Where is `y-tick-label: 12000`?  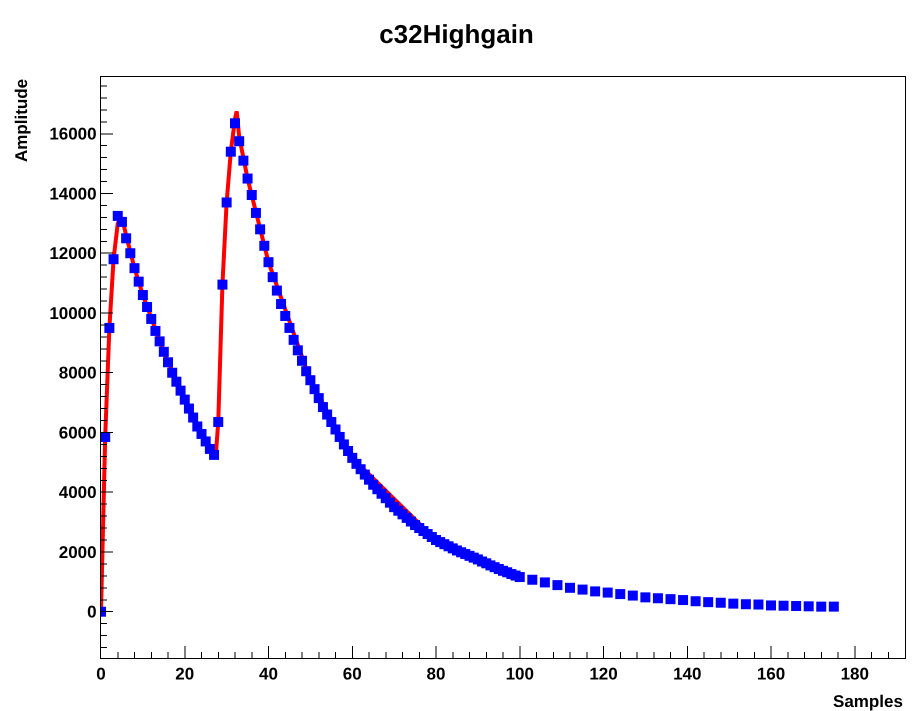 y-tick-label: 12000 is located at coordinates (73, 254).